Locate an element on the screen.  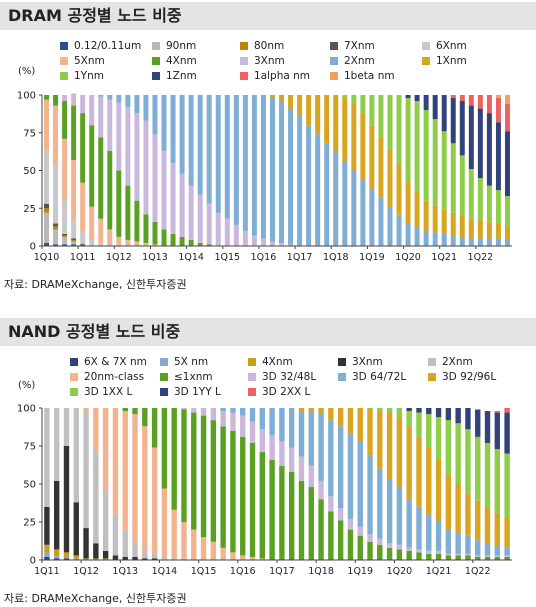
nand-legend-label: 6X & 7X nm is located at coordinates (115, 362).